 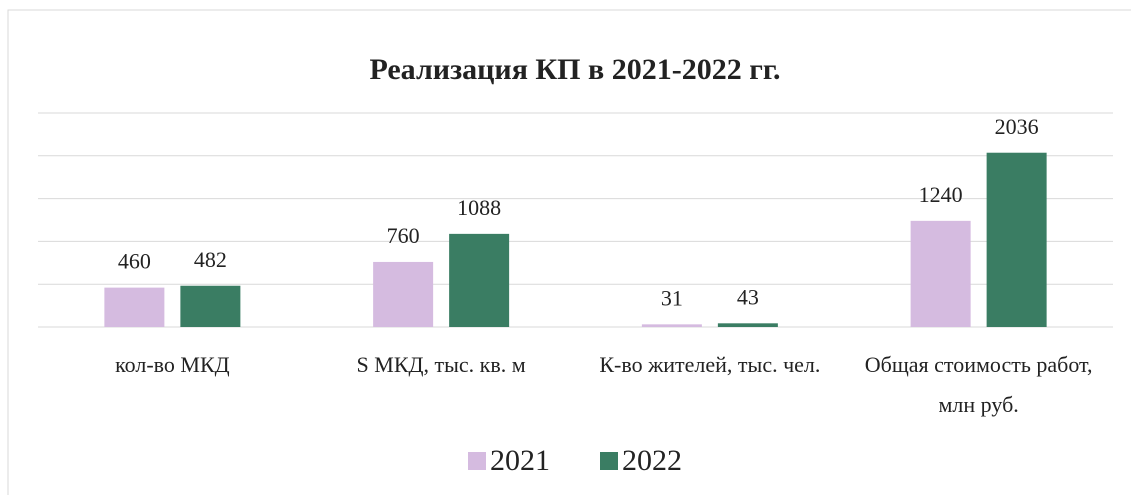 I want to click on x-tick-label: кол-во МКД, so click(x=172, y=364).